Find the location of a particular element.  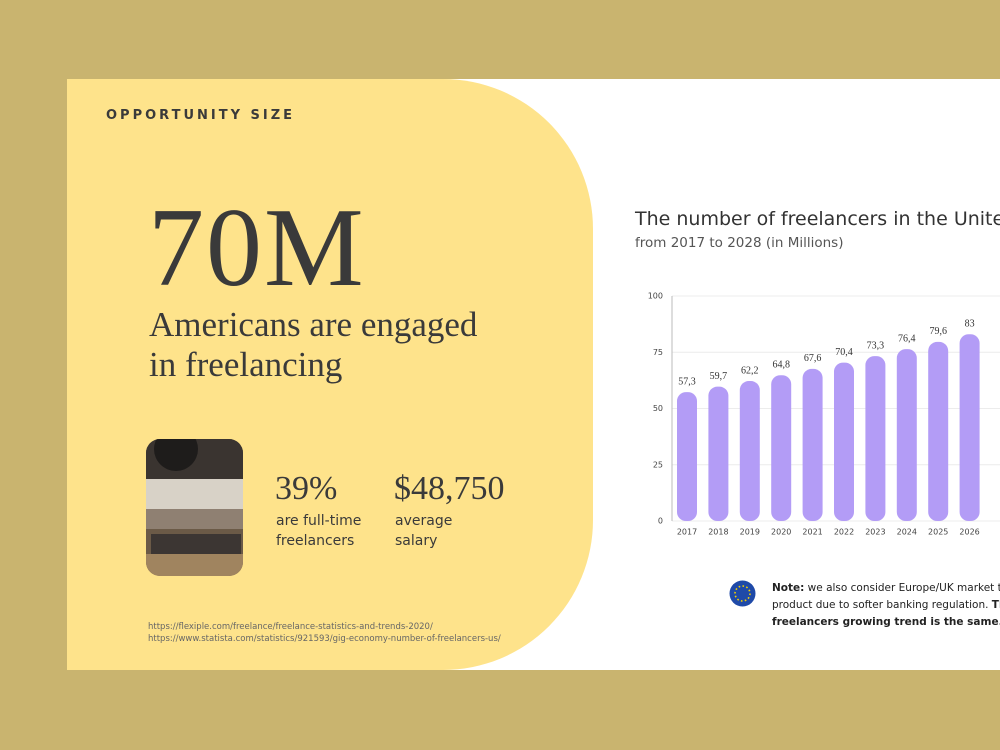

y-tick-label: 100 is located at coordinates (655, 296).